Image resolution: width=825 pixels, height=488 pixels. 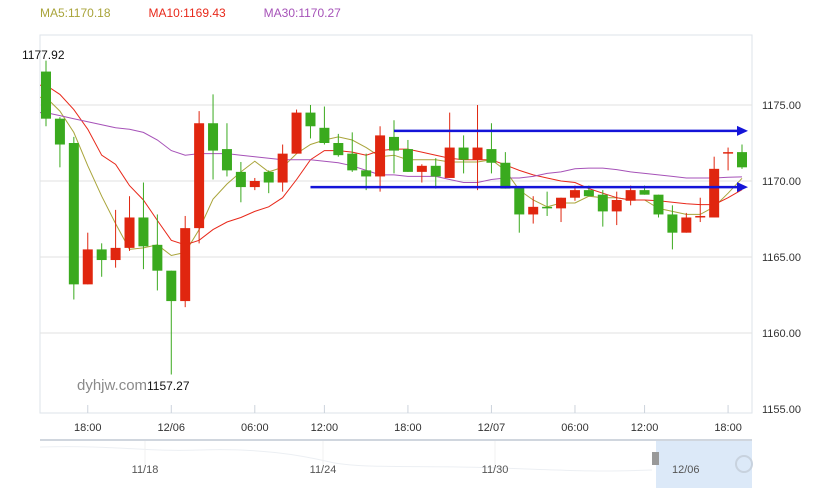 What do you see at coordinates (168, 386) in the screenshot?
I see `min-price-label: 1157.27` at bounding box center [168, 386].